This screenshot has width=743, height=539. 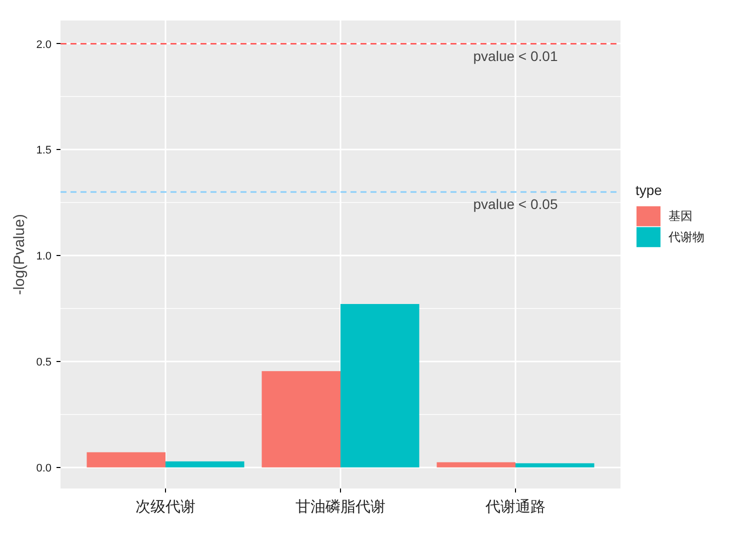 What do you see at coordinates (515, 204) in the screenshot?
I see `ref-line-label: pvalue < 0.05` at bounding box center [515, 204].